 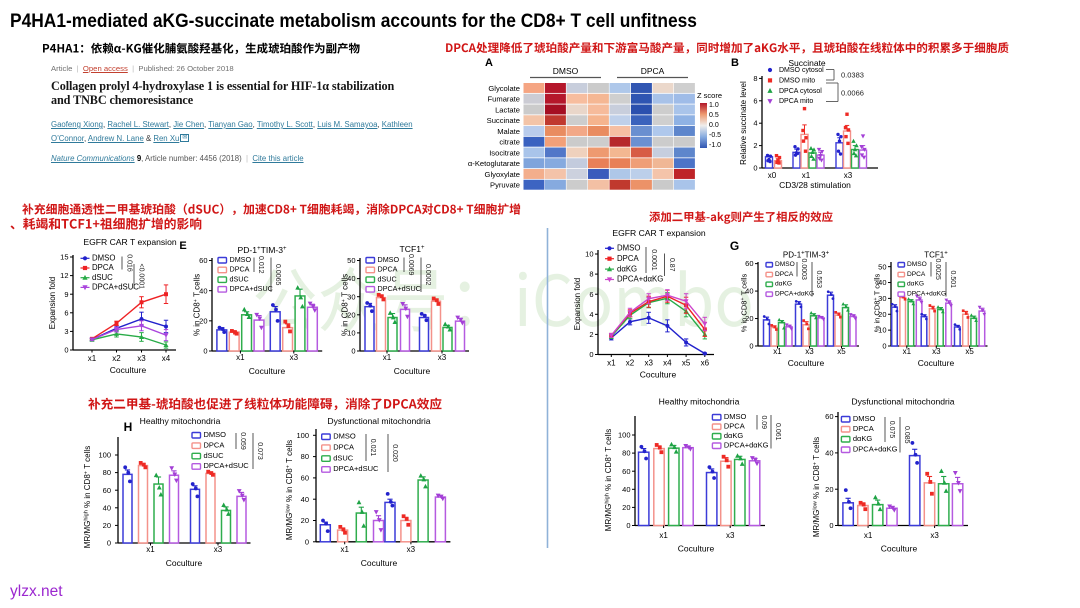 What do you see at coordinates (891, 430) in the screenshot?
I see `svg-text: 0.075` at bounding box center [891, 430].